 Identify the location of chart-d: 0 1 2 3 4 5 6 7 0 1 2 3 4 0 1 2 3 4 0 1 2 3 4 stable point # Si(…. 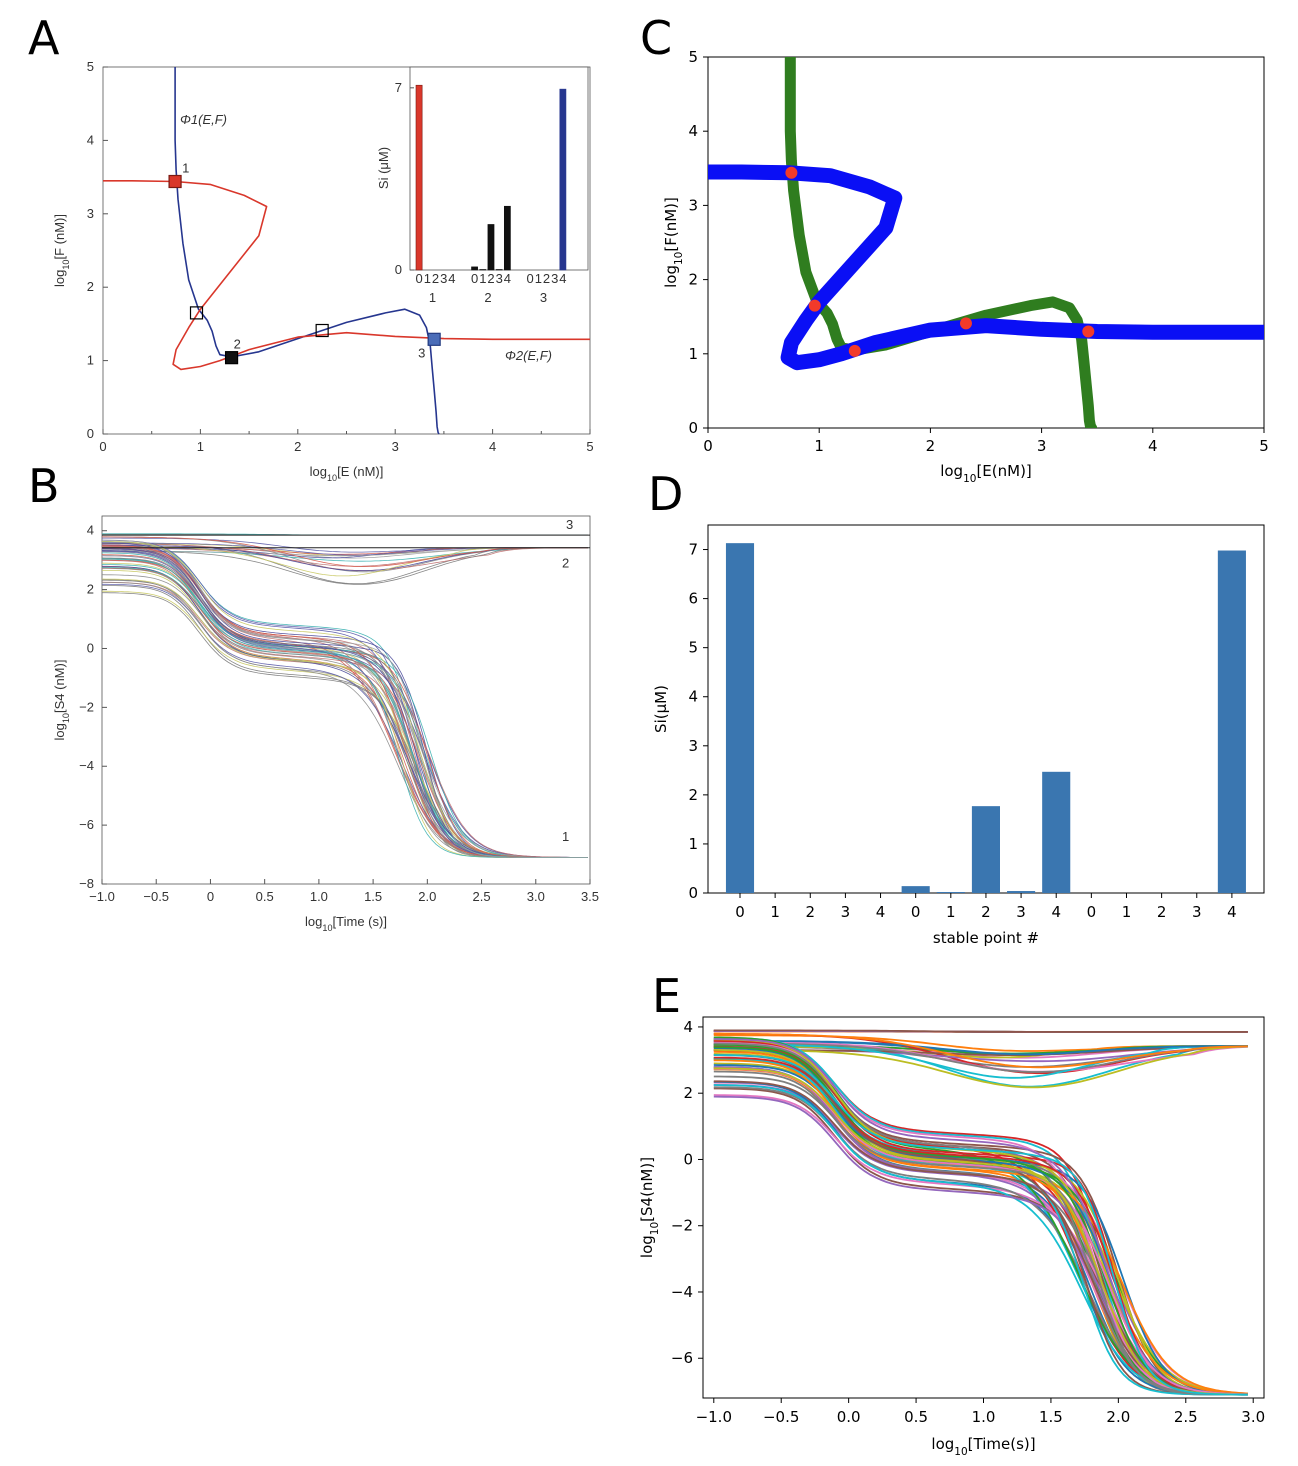
(958, 735).